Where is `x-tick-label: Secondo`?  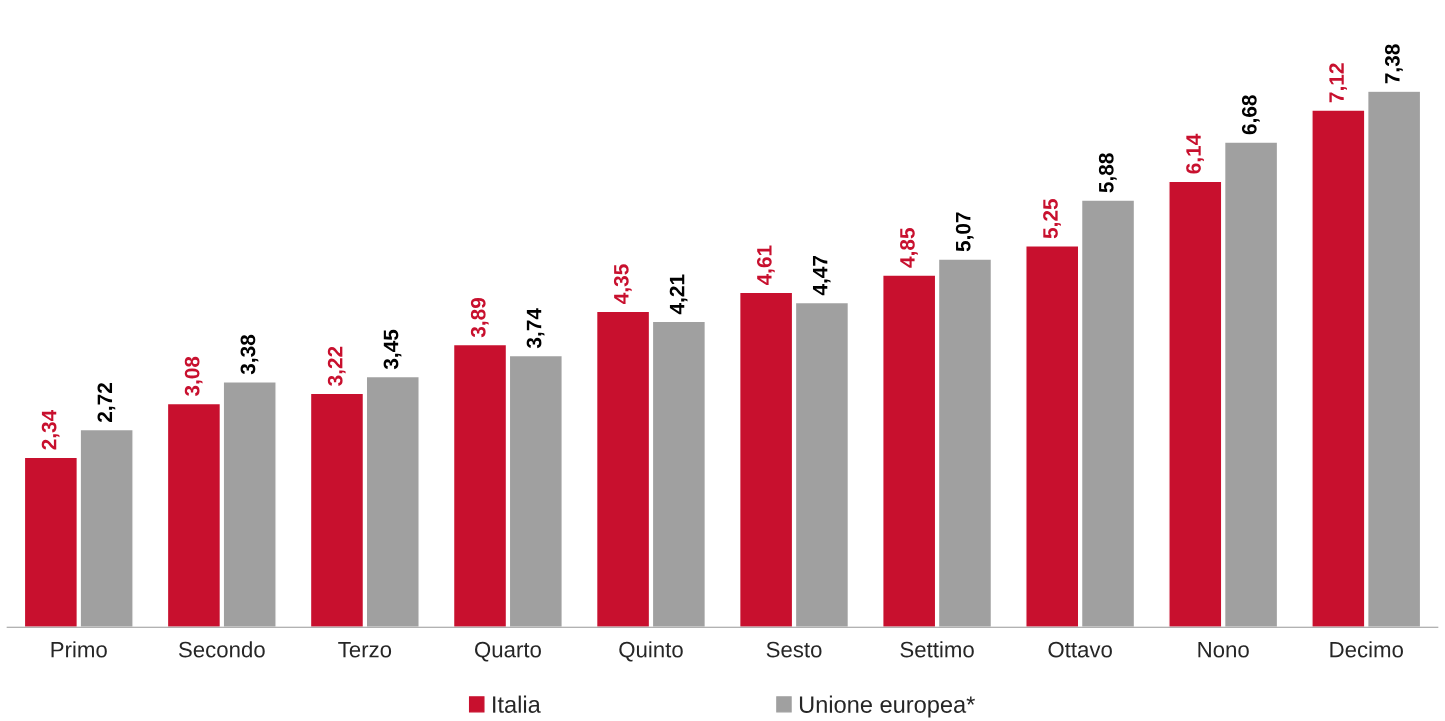
x-tick-label: Secondo is located at coordinates (221, 649).